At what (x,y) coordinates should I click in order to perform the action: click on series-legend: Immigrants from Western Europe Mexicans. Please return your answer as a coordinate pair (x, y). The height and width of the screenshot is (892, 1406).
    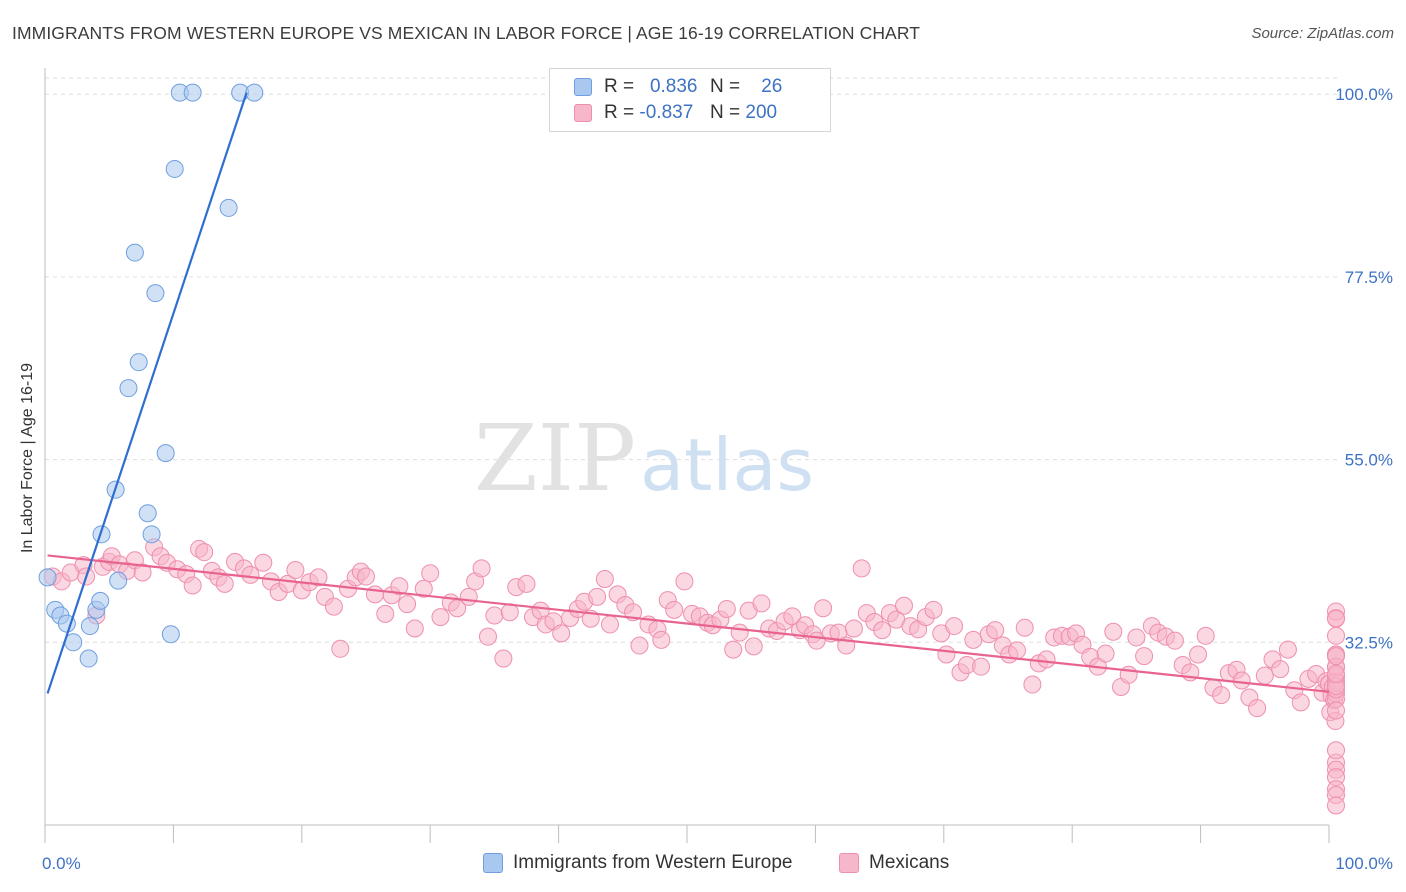
    Looking at the image, I should click on (703, 865).